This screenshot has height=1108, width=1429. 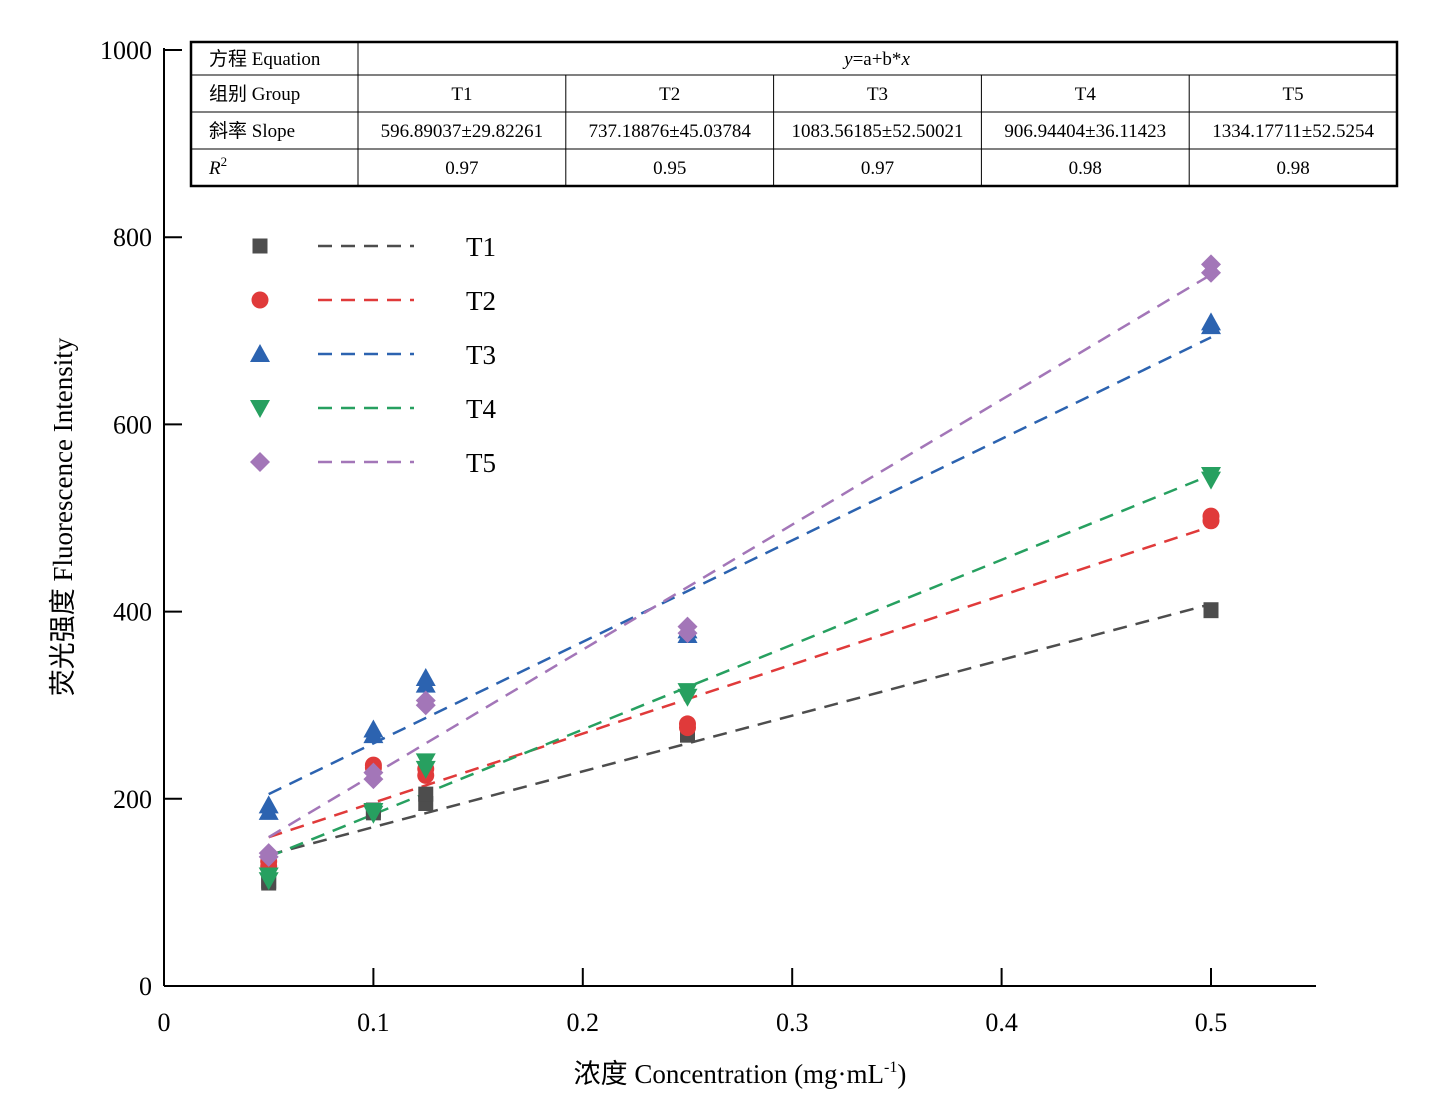 What do you see at coordinates (583, 1022) in the screenshot?
I see `x-tick-label: 0.2` at bounding box center [583, 1022].